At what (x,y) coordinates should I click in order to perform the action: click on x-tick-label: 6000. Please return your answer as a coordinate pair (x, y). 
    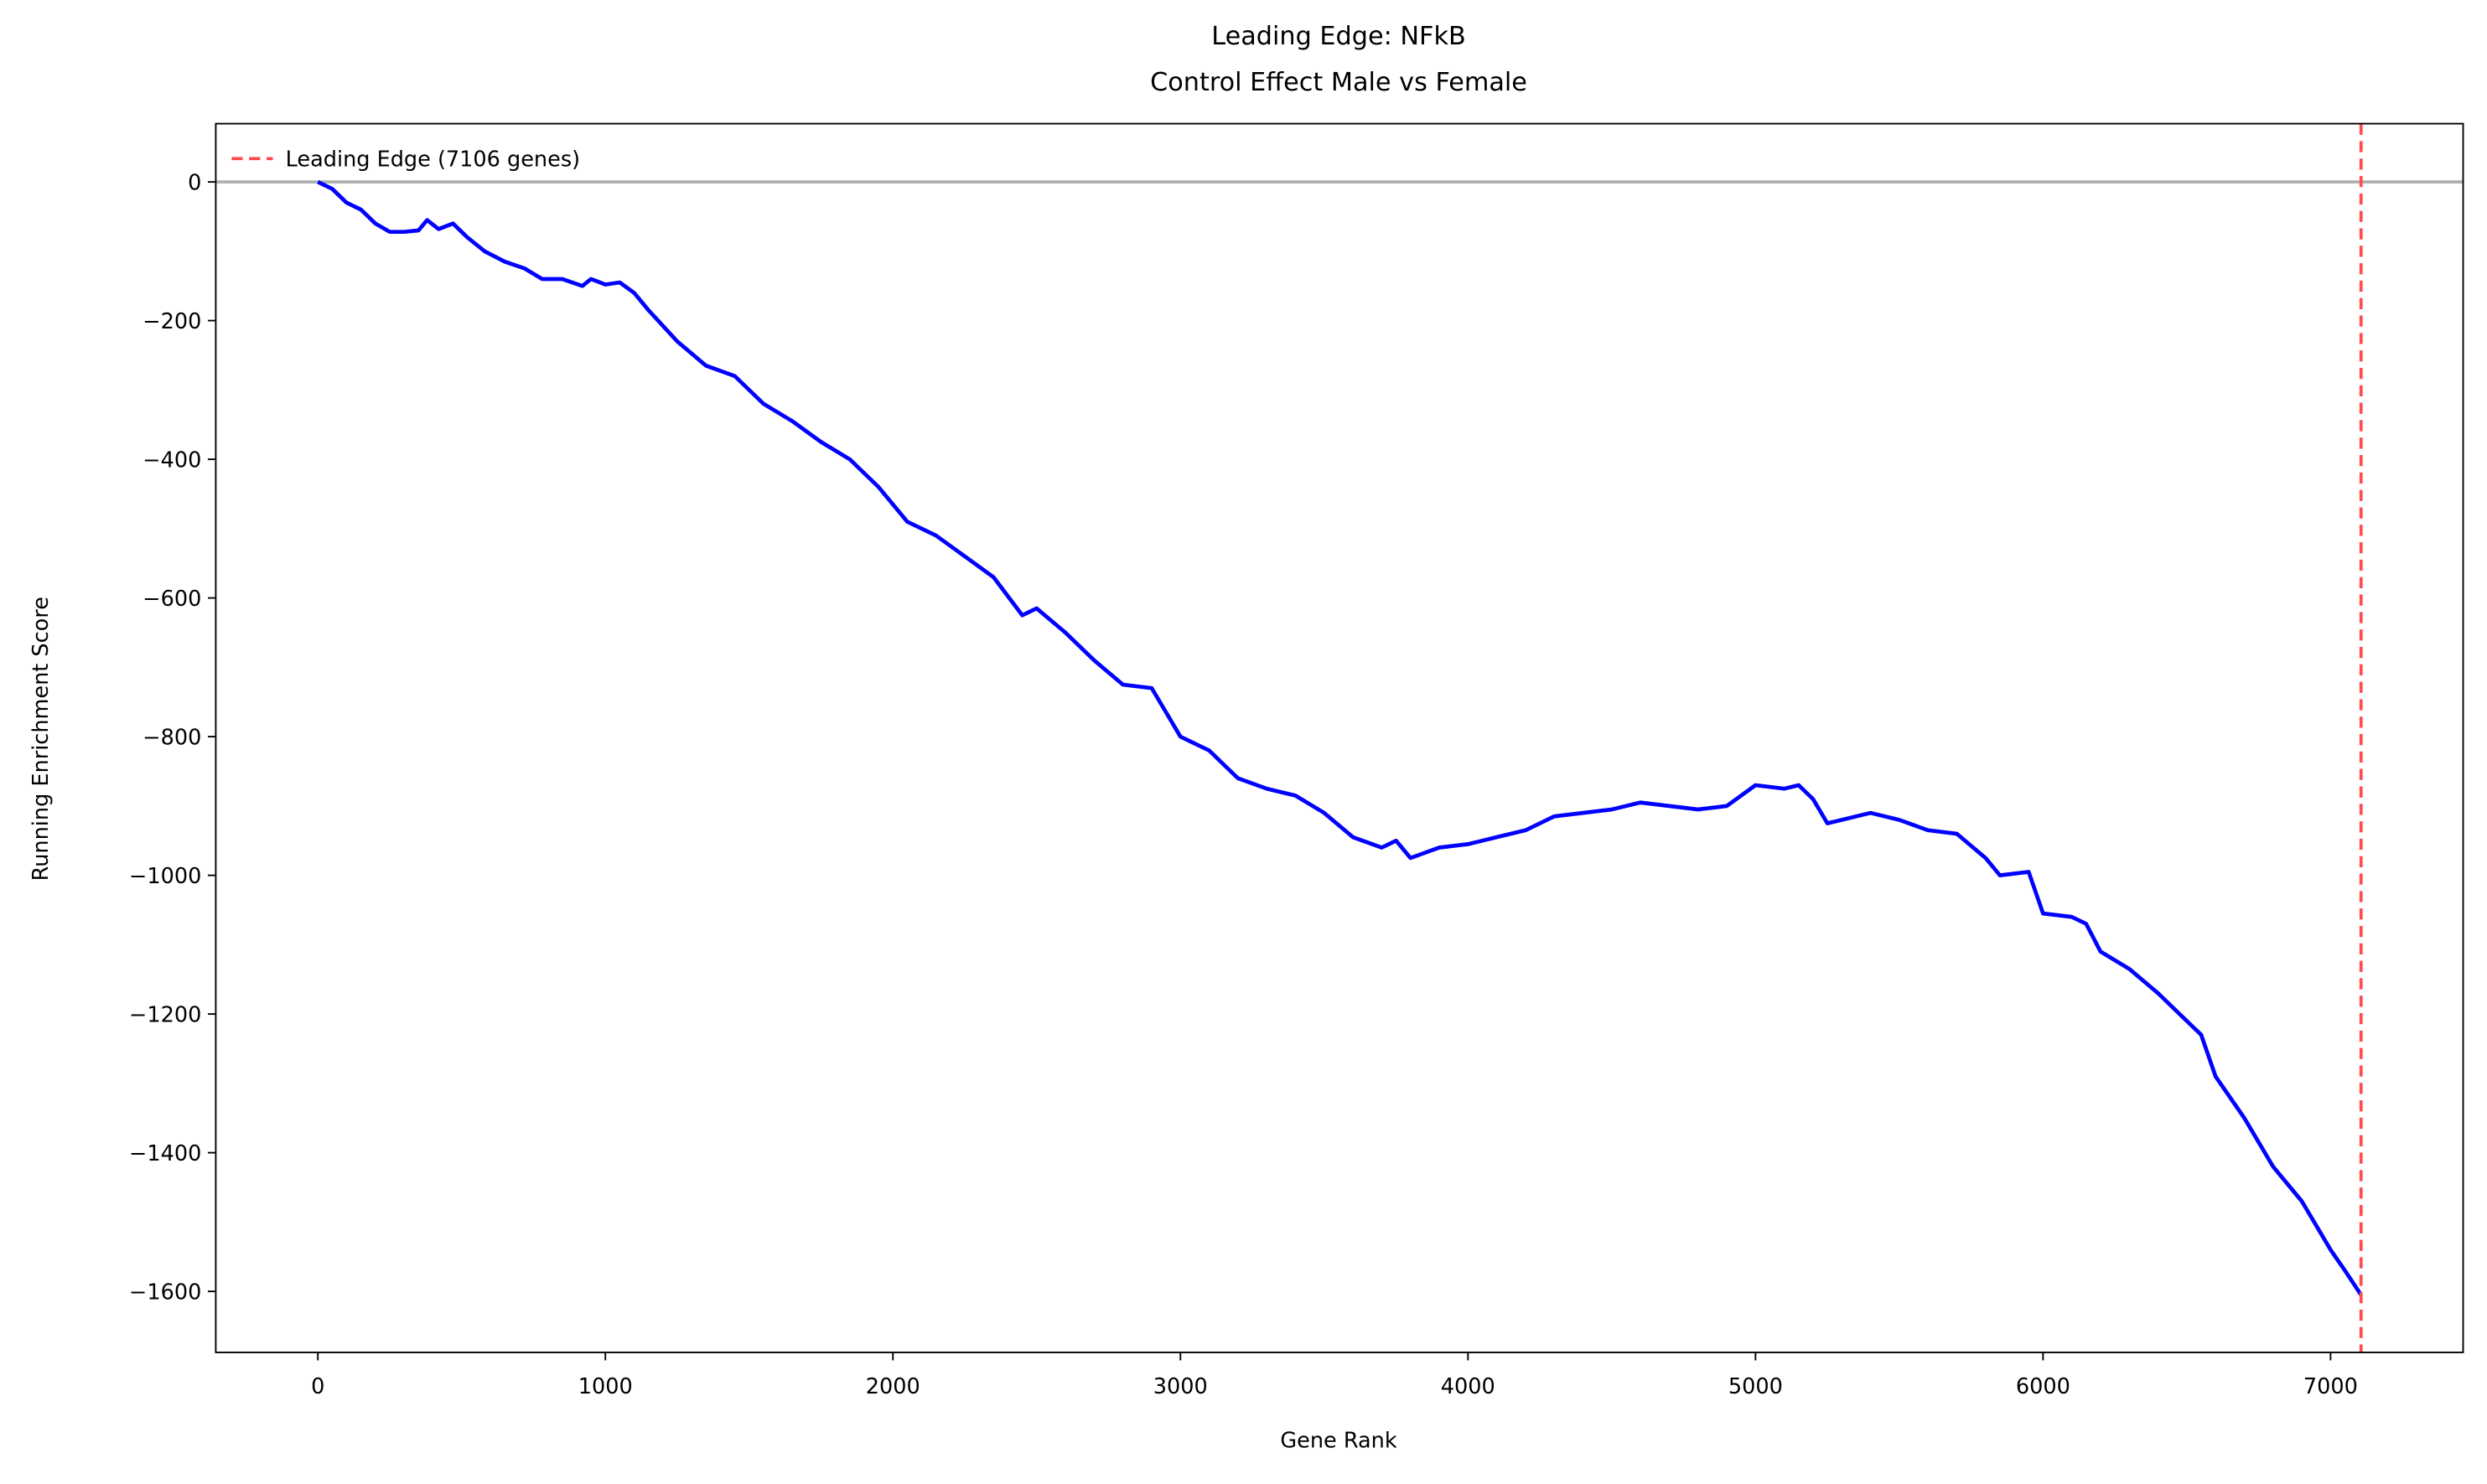
    Looking at the image, I should click on (2043, 1387).